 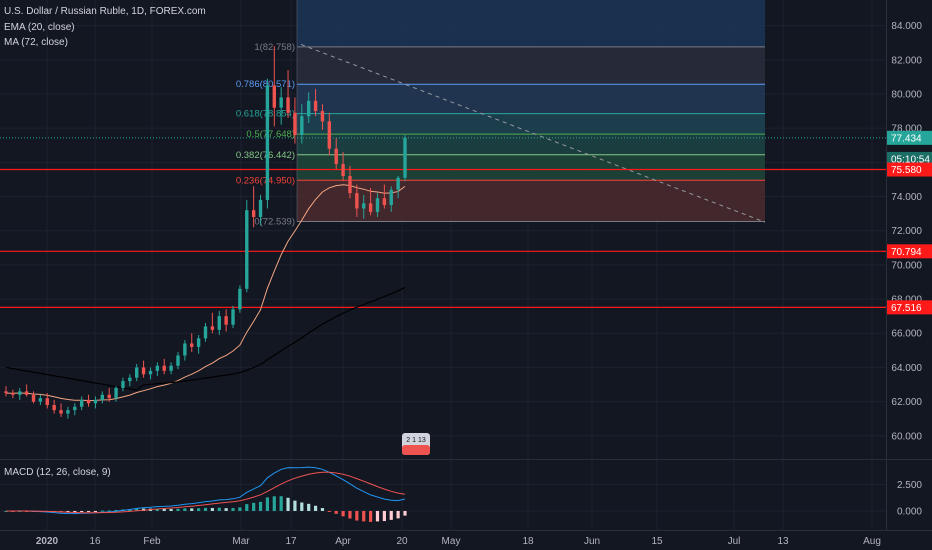 I want to click on fib-level-label: 0.618(78.854), so click(x=265, y=114).